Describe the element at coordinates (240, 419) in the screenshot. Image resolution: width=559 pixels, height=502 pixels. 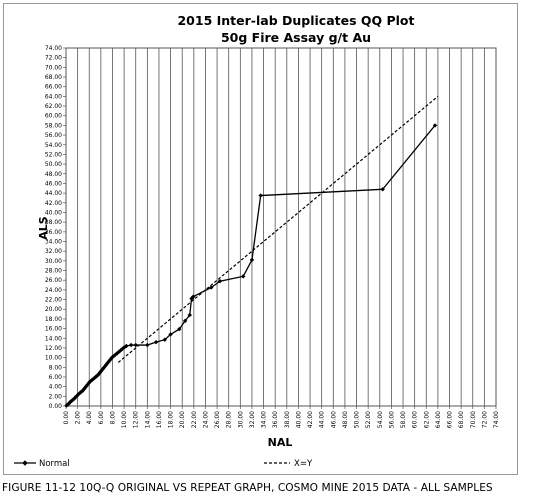
I see `x-tick-label: 30.00` at that location.